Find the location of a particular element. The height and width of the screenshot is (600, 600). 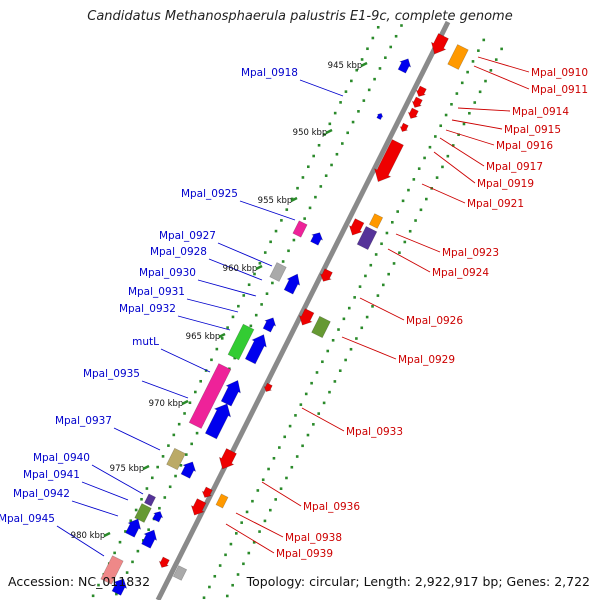

gene-0930-arrow is located at coordinates (292, 284).